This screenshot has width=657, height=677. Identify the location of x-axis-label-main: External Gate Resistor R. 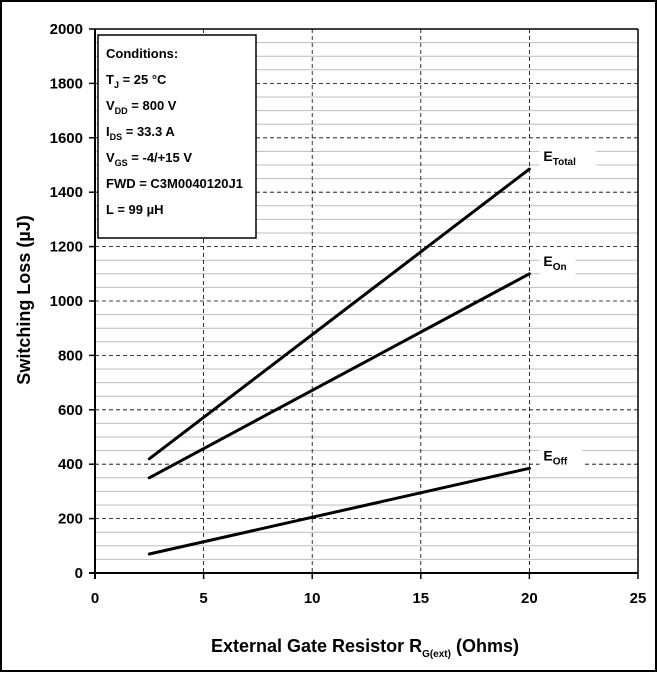
(316, 646).